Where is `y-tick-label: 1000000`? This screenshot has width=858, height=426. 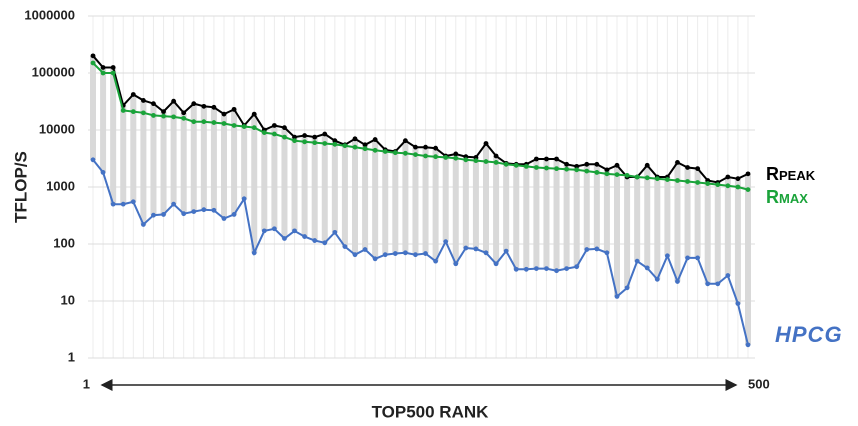 y-tick-label: 1000000 is located at coordinates (49, 14).